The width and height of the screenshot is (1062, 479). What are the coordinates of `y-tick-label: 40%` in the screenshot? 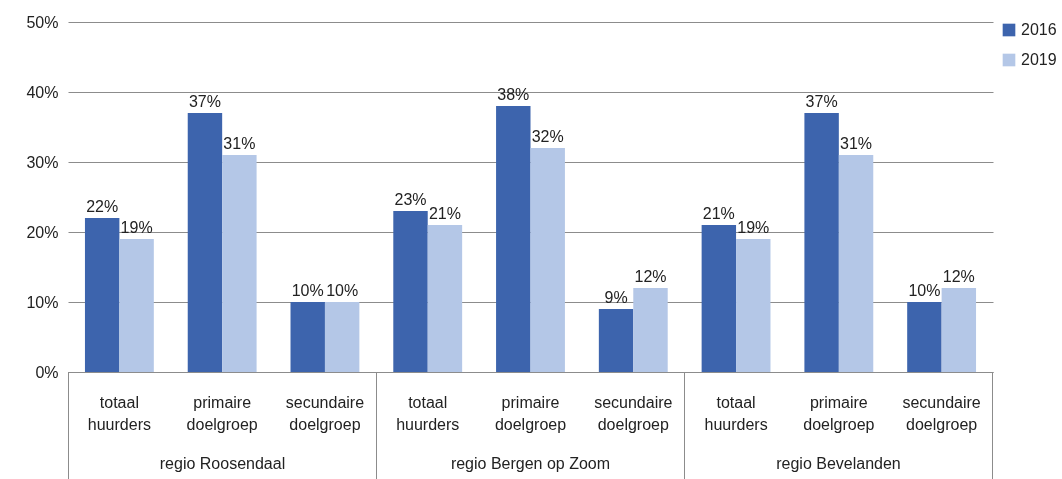 It's located at (42, 92).